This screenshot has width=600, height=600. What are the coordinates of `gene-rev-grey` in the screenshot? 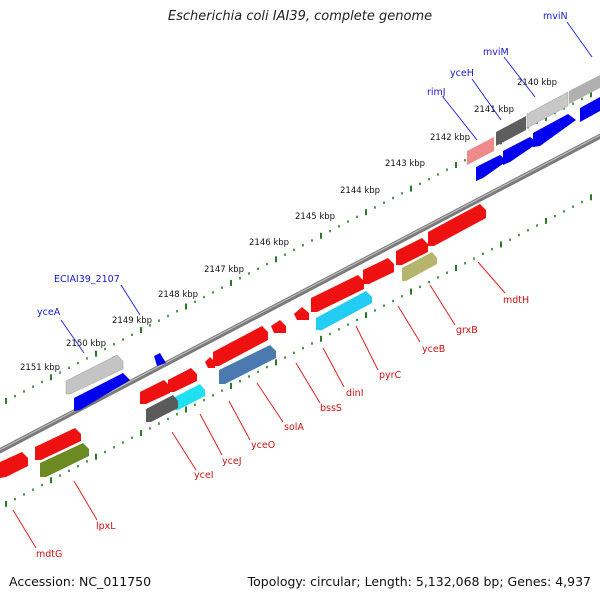 It's located at (162, 408).